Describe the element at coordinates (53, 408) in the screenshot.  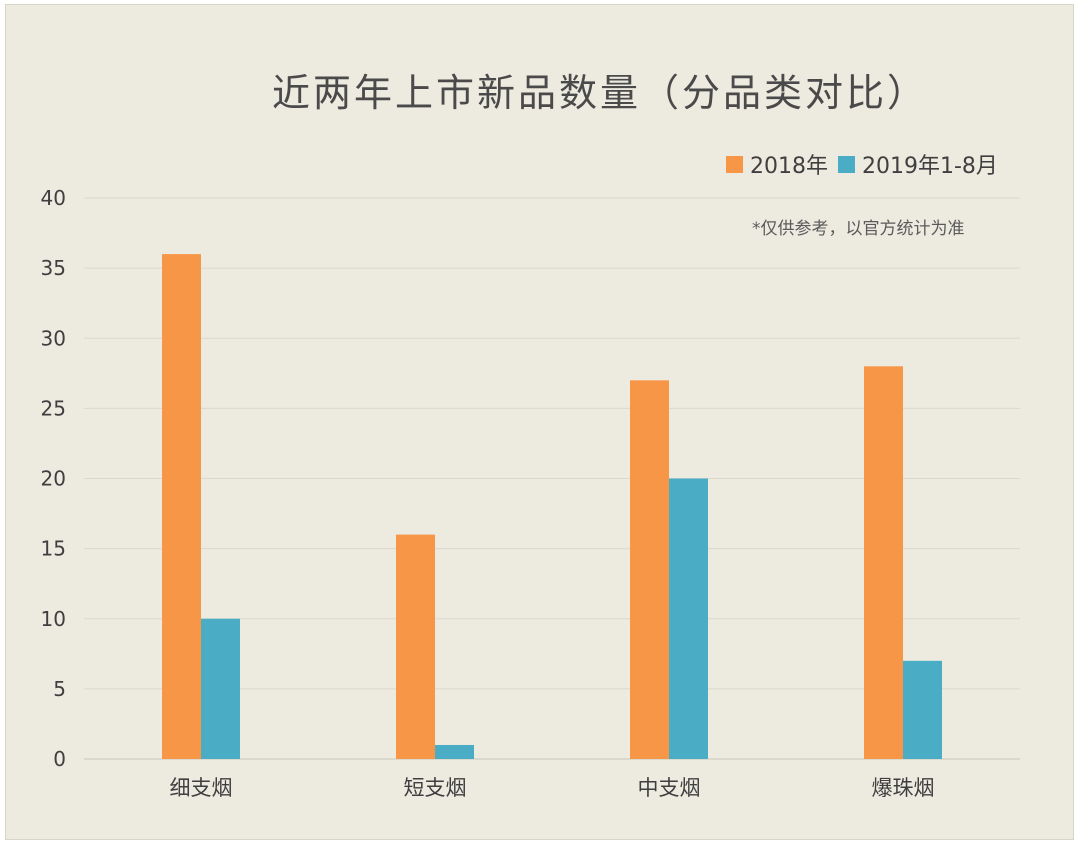
I see `y-tick-label: 25` at that location.